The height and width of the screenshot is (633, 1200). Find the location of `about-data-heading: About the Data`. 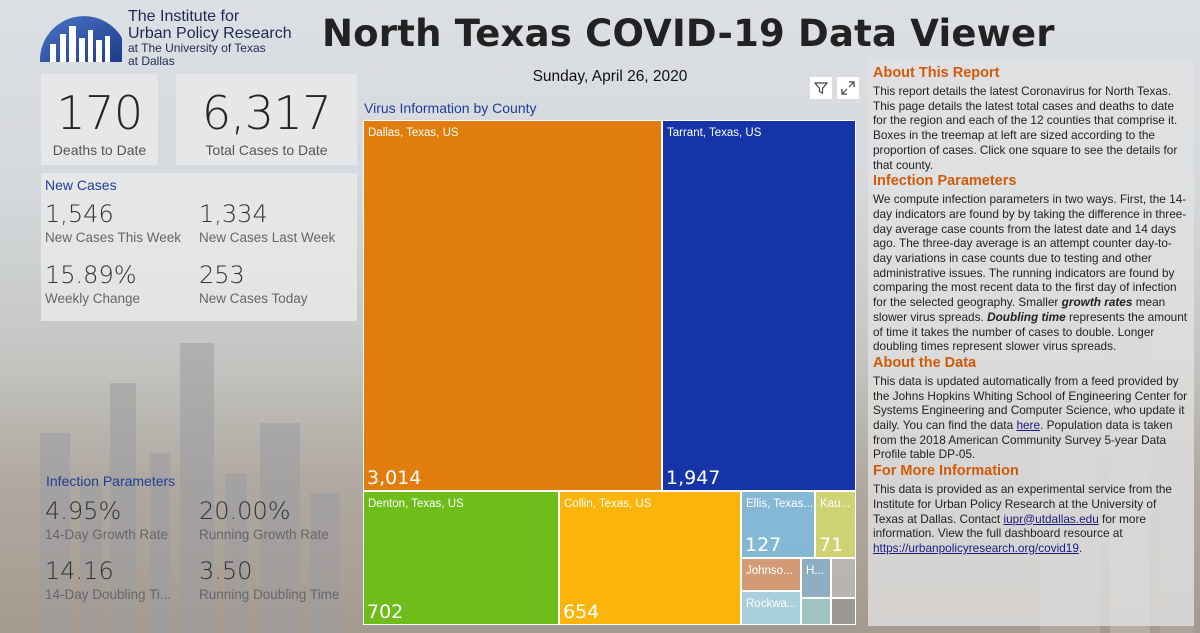

about-data-heading: About the Data is located at coordinates (925, 362).